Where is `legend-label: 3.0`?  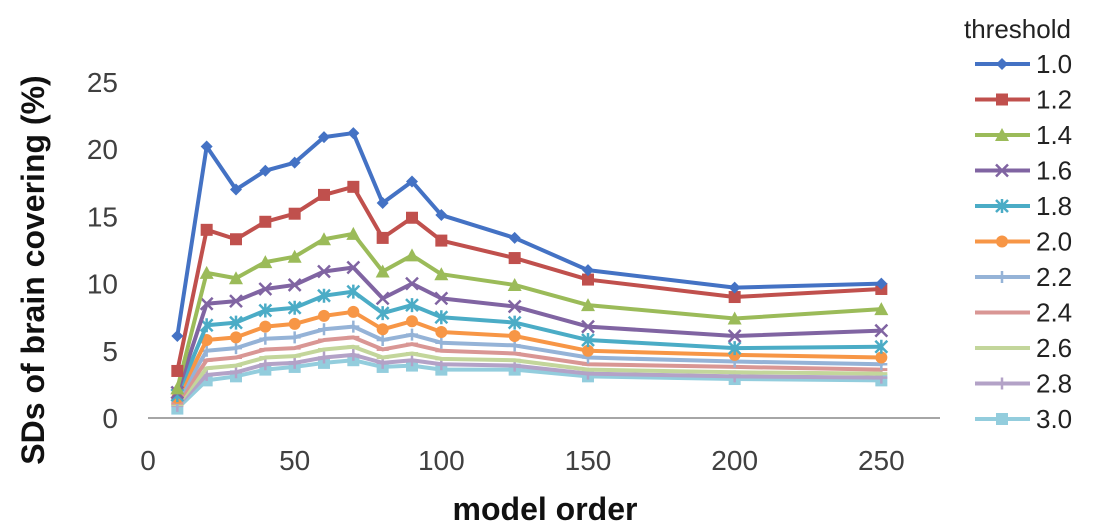 legend-label: 3.0 is located at coordinates (1054, 419).